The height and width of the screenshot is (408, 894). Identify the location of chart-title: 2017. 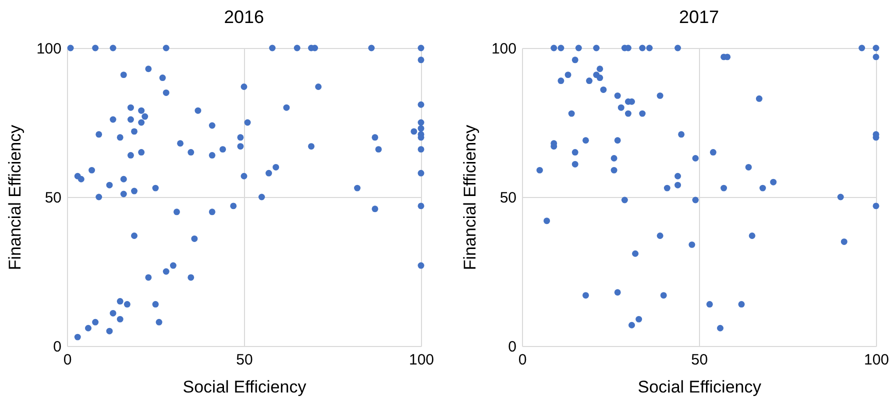
(699, 17).